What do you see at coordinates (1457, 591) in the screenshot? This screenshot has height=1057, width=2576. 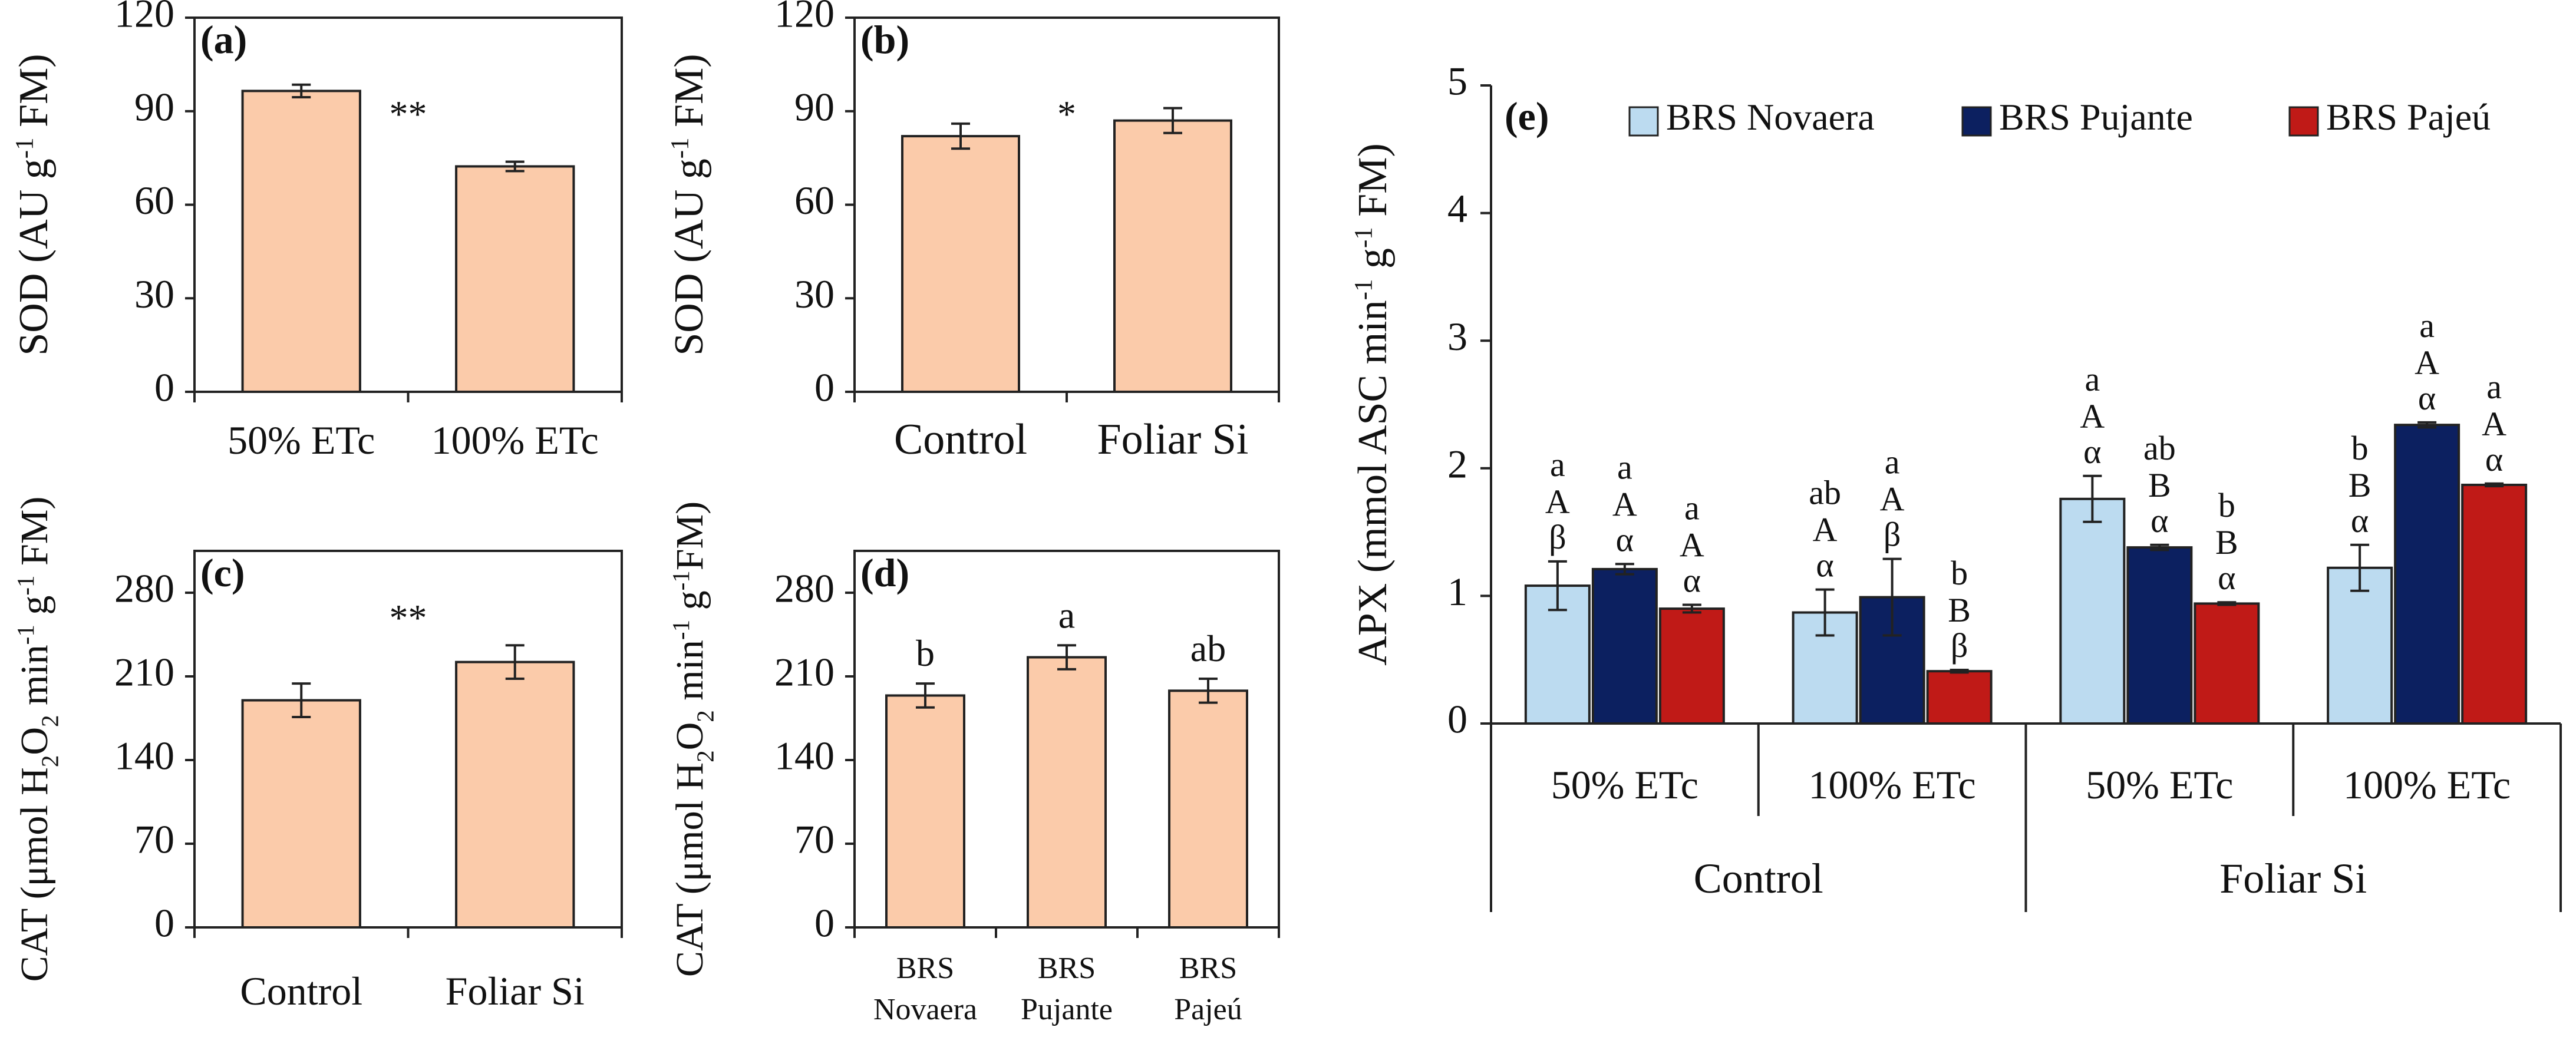 I see `panel-e-y-tick-label: 1` at bounding box center [1457, 591].